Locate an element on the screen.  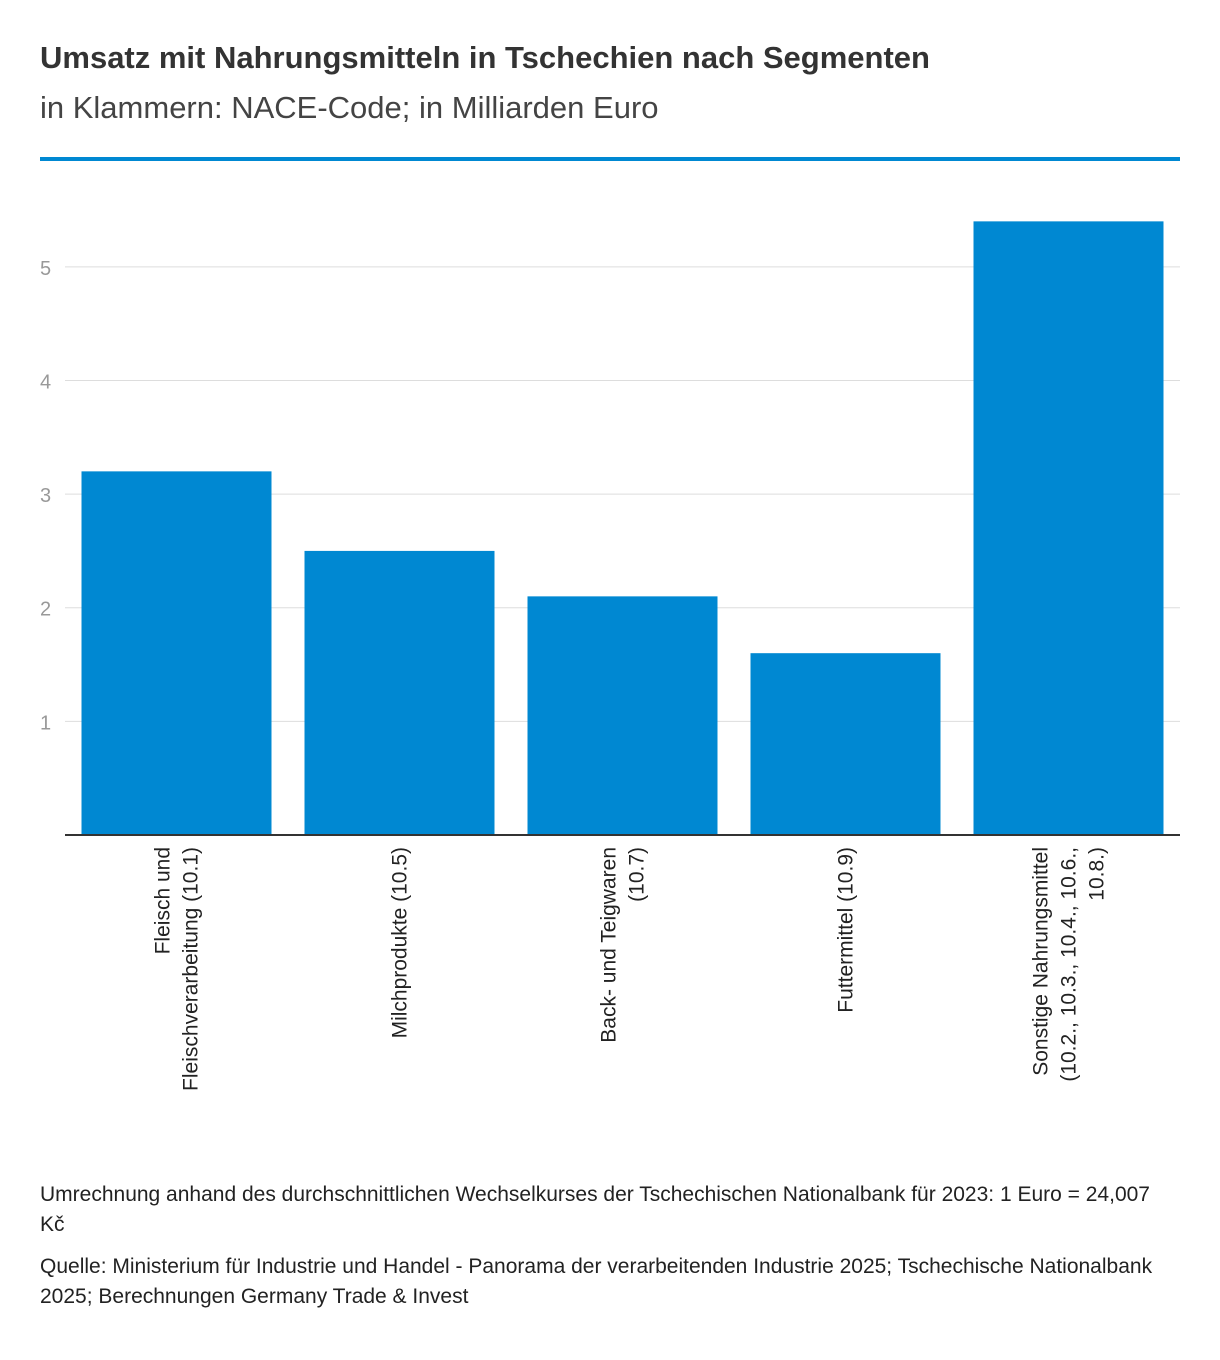
y-tick-label: 1 is located at coordinates (45, 723).